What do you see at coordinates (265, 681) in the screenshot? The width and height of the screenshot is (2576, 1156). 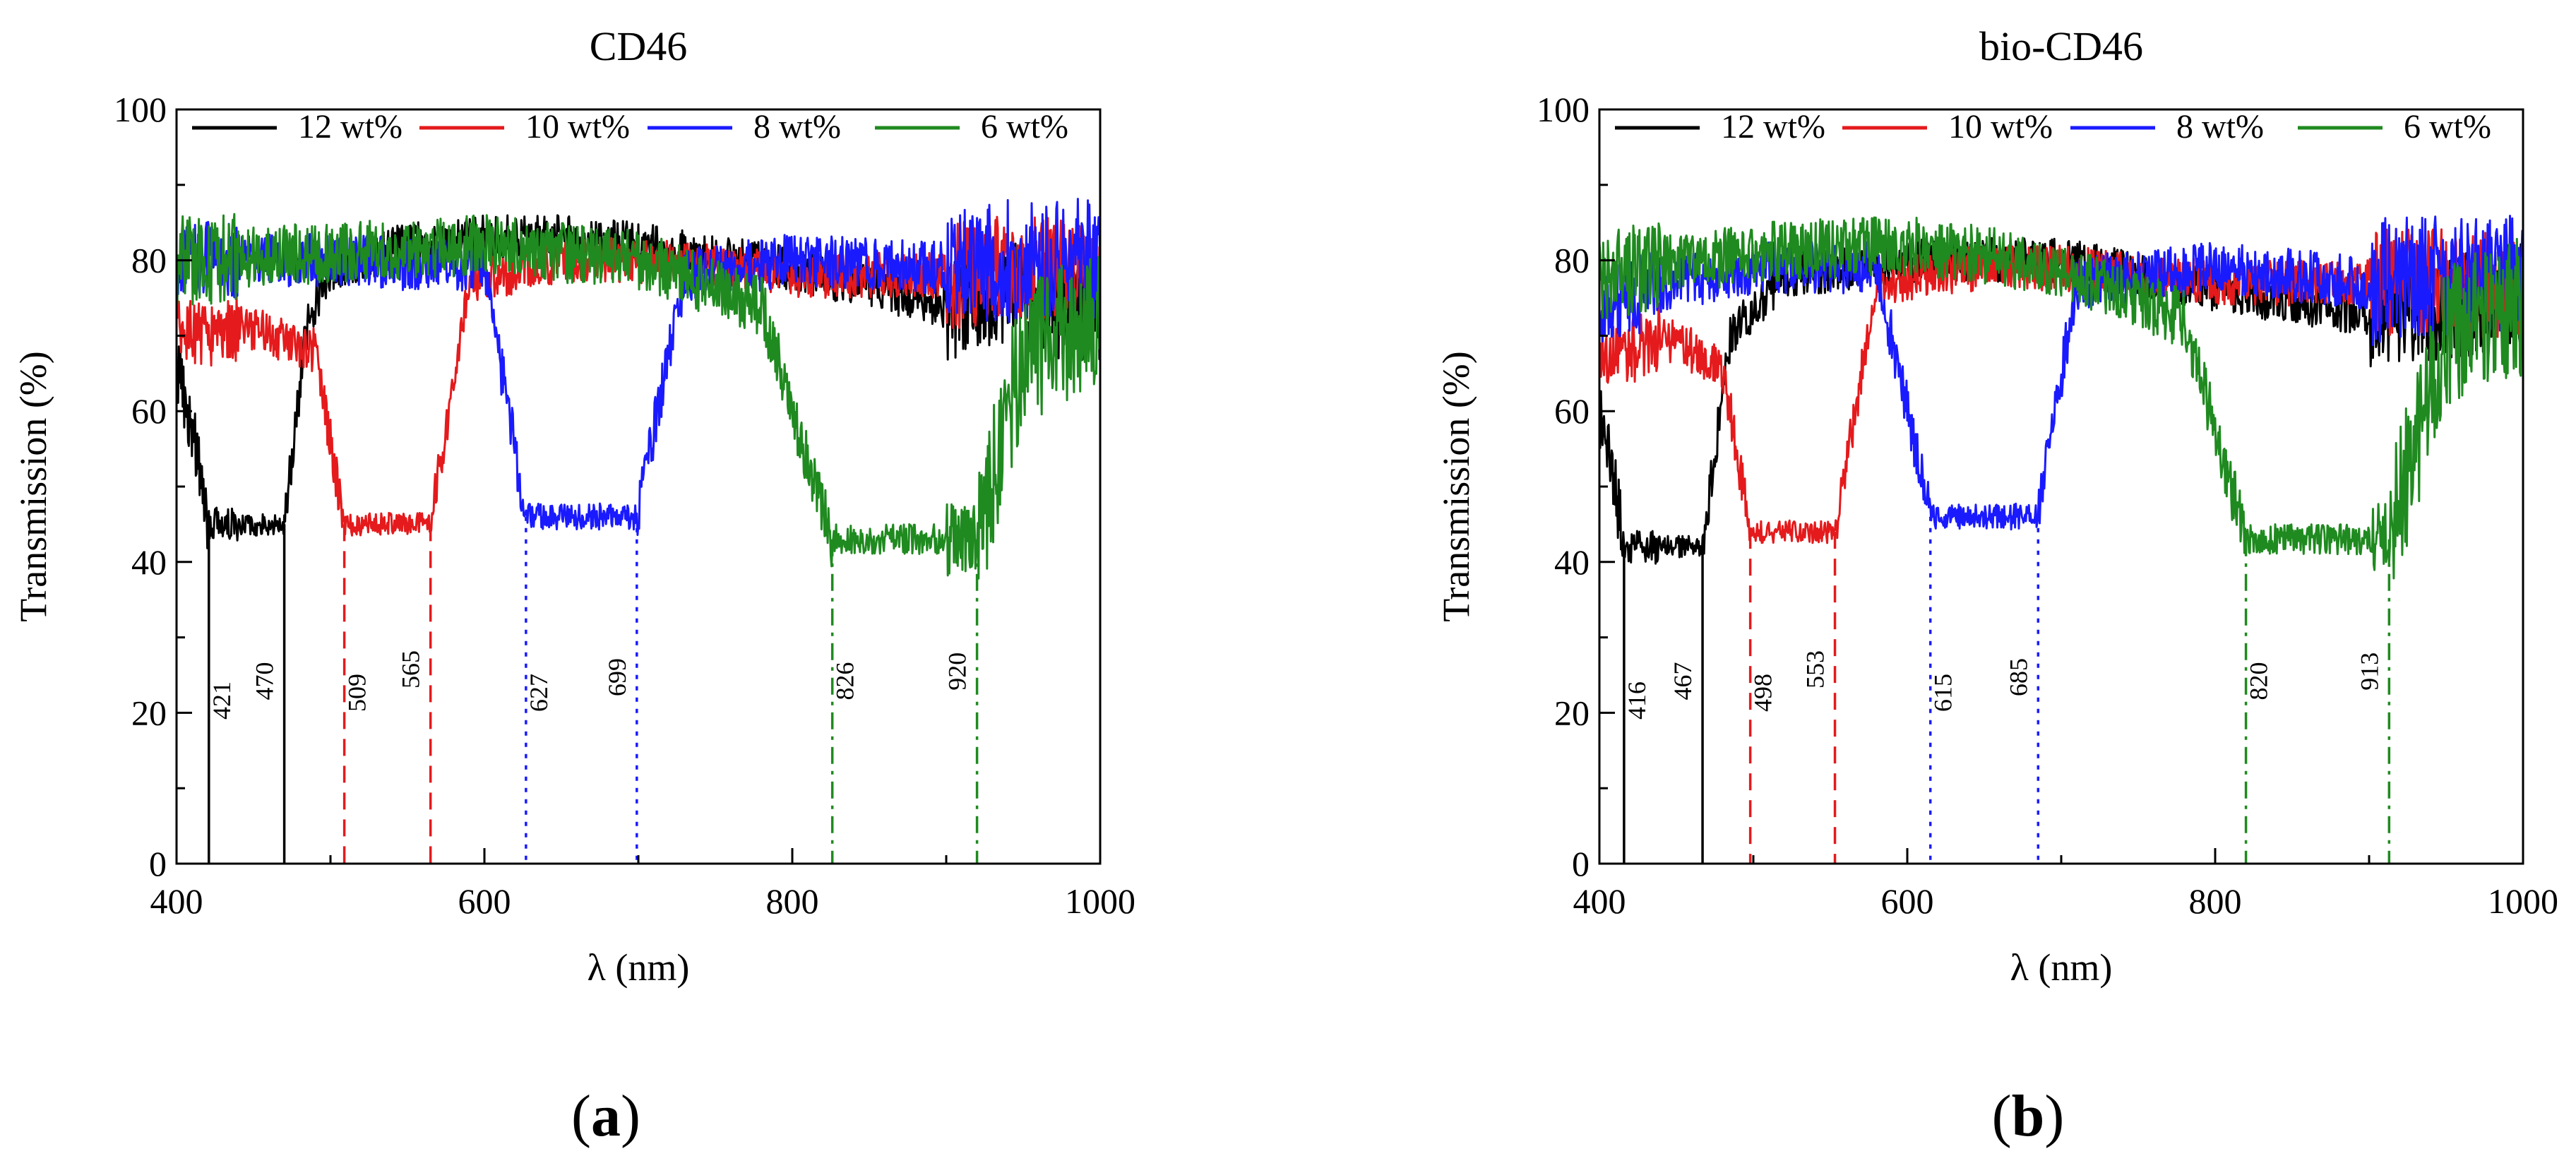 I see `cutoff-label-470: 470` at bounding box center [265, 681].